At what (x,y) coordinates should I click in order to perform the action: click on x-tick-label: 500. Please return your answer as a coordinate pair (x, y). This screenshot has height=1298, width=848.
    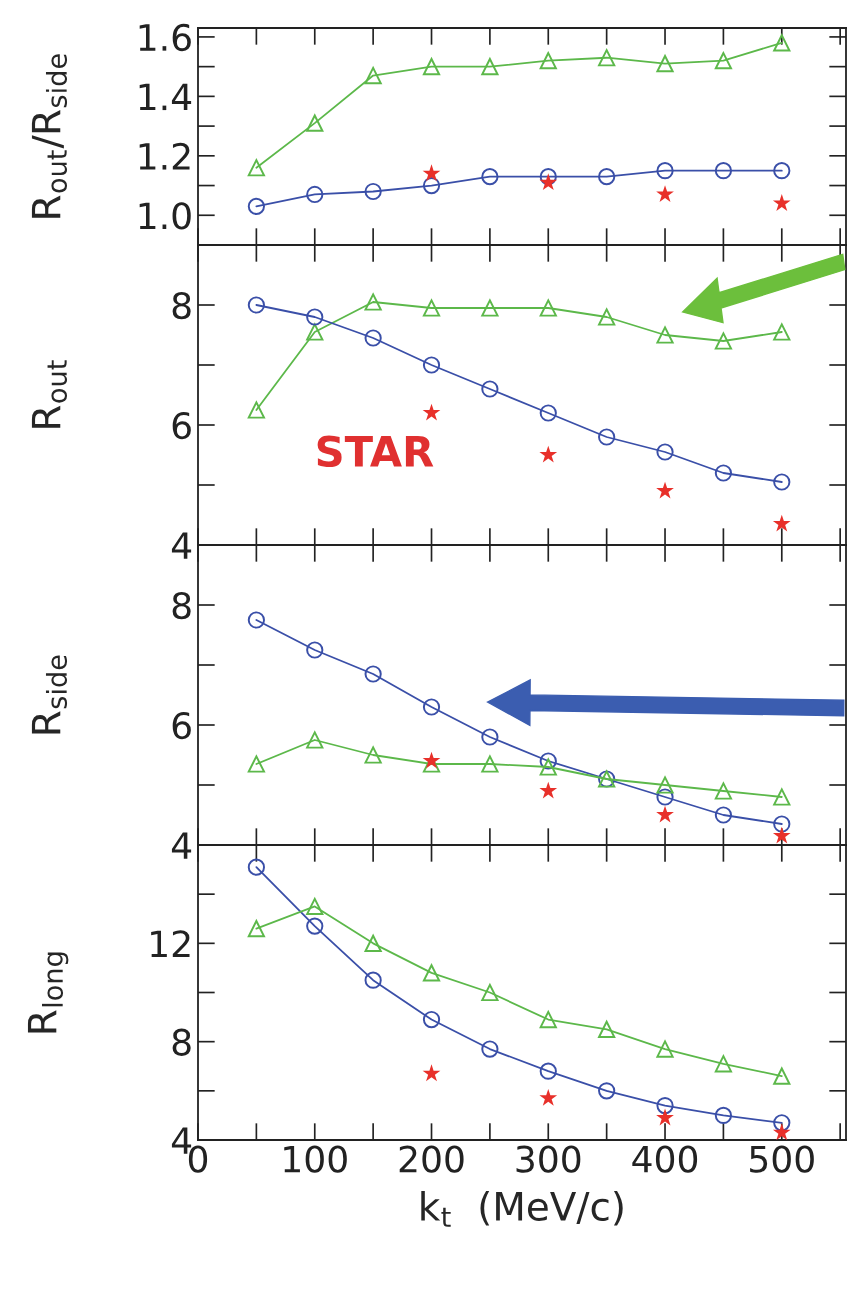
    Looking at the image, I should click on (782, 1159).